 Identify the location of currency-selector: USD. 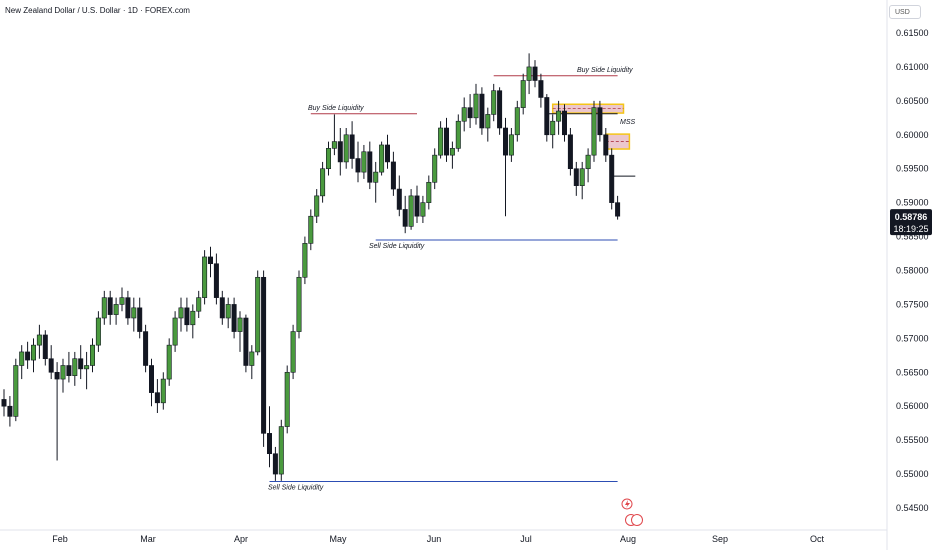
(905, 12).